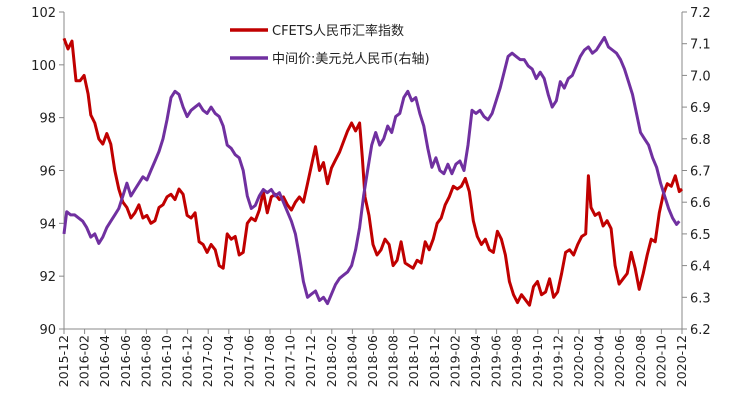 This screenshot has width=739, height=414. What do you see at coordinates (516, 361) in the screenshot?
I see `x-tick-label: 2019-08` at bounding box center [516, 361].